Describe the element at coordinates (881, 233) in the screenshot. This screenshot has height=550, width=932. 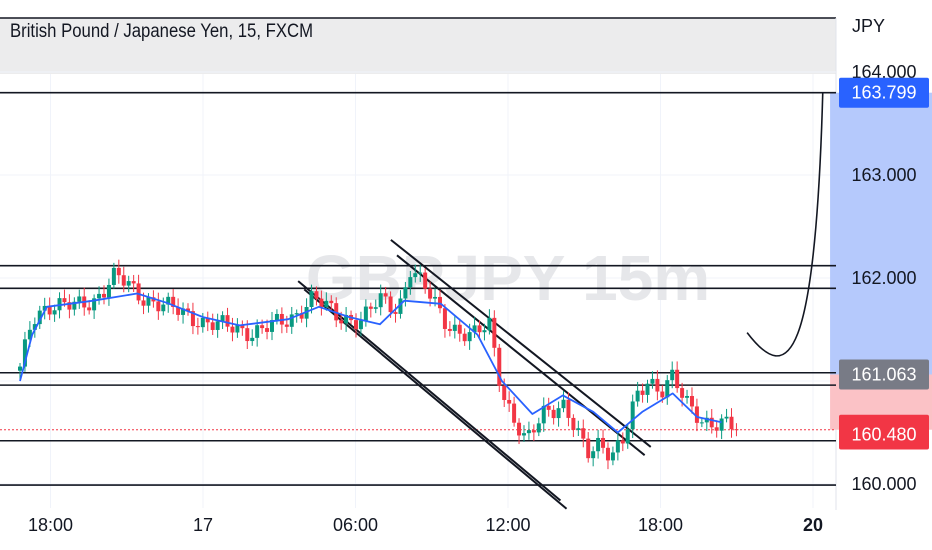
I see `profit-zone` at that location.